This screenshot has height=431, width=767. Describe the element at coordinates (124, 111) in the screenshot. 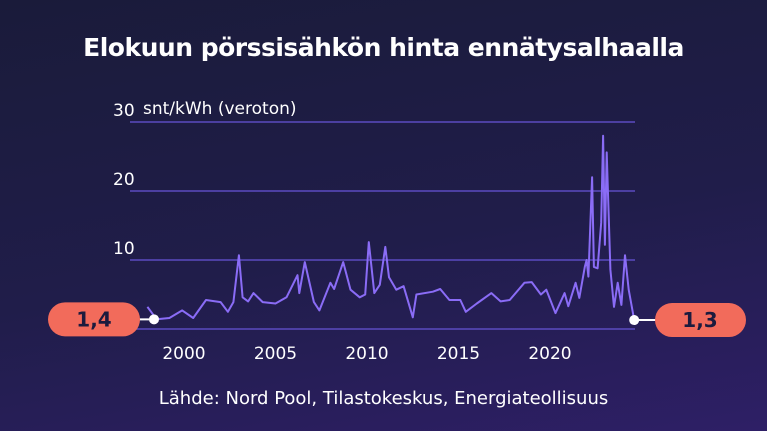

I see `y-tick-label: 30` at that location.